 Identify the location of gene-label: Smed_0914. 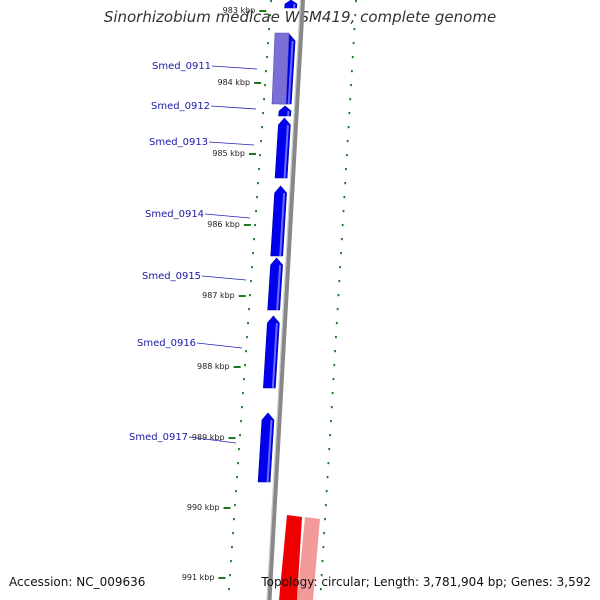
(174, 214).